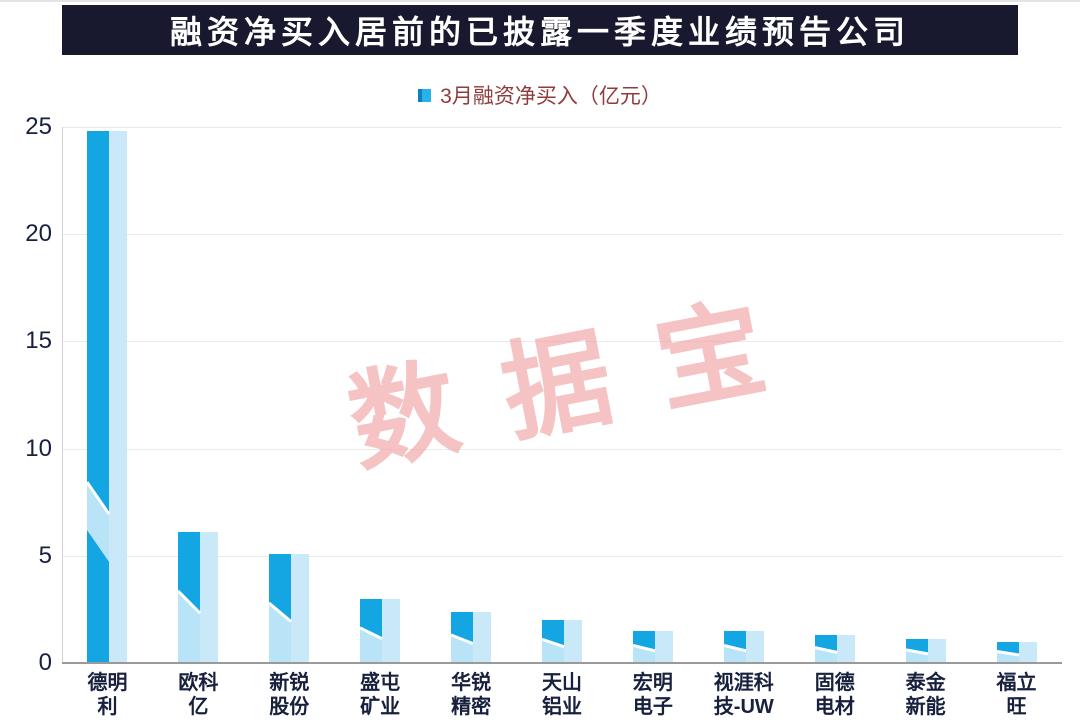  Describe the element at coordinates (380, 695) in the screenshot. I see `x-axis-category-label: 盛屯 矿业` at that location.